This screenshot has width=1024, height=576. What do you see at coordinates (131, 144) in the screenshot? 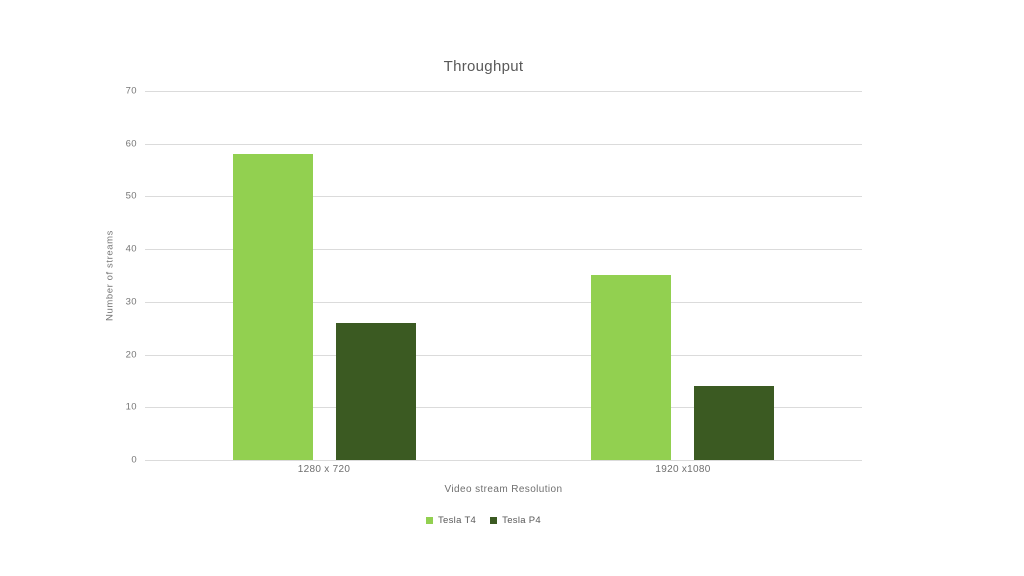
I see `y-tick-label-60: 60` at bounding box center [131, 144].